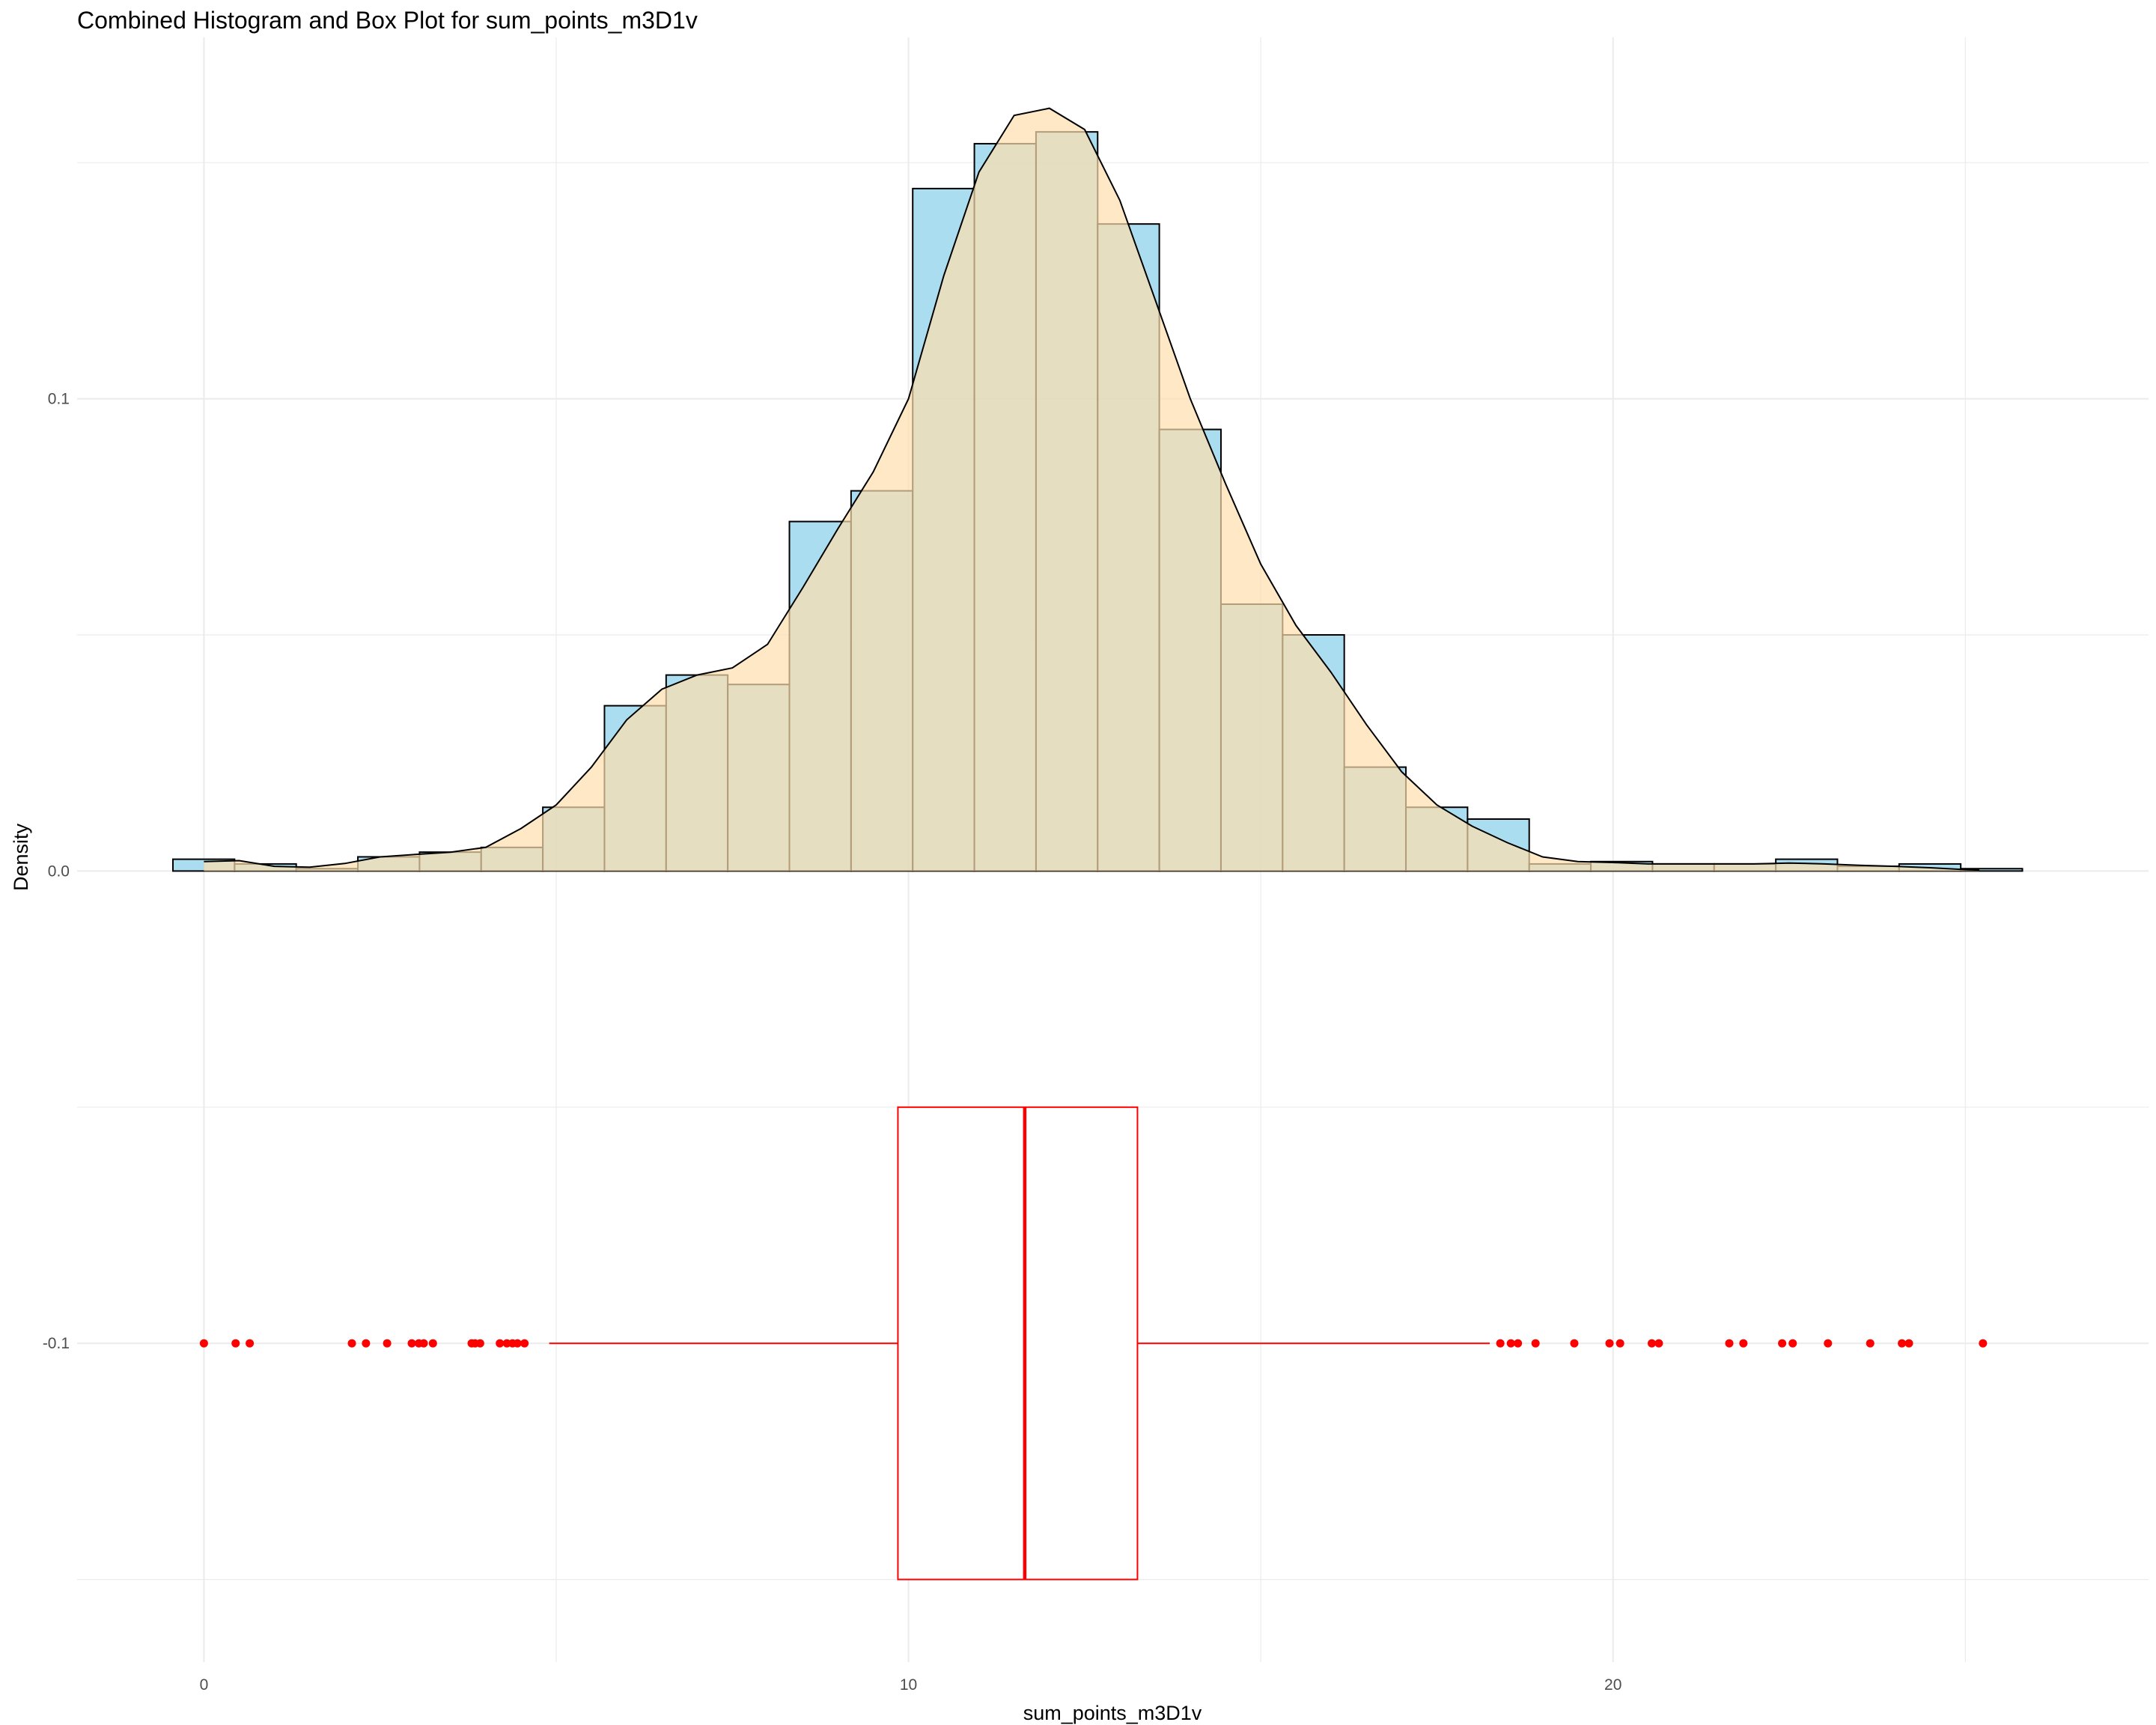 Image resolution: width=2156 pixels, height=1725 pixels. I want to click on boxplot-box, so click(1018, 1343).